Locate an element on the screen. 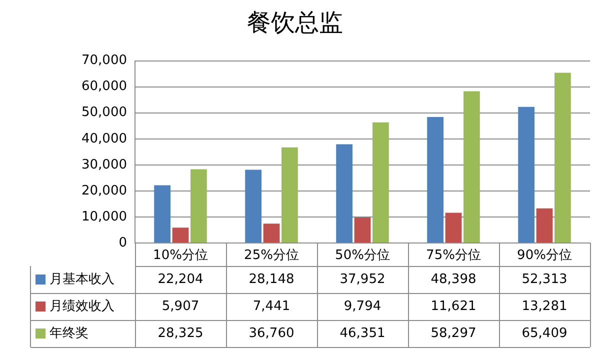  y-tick-label: 20,000 is located at coordinates (104, 190).